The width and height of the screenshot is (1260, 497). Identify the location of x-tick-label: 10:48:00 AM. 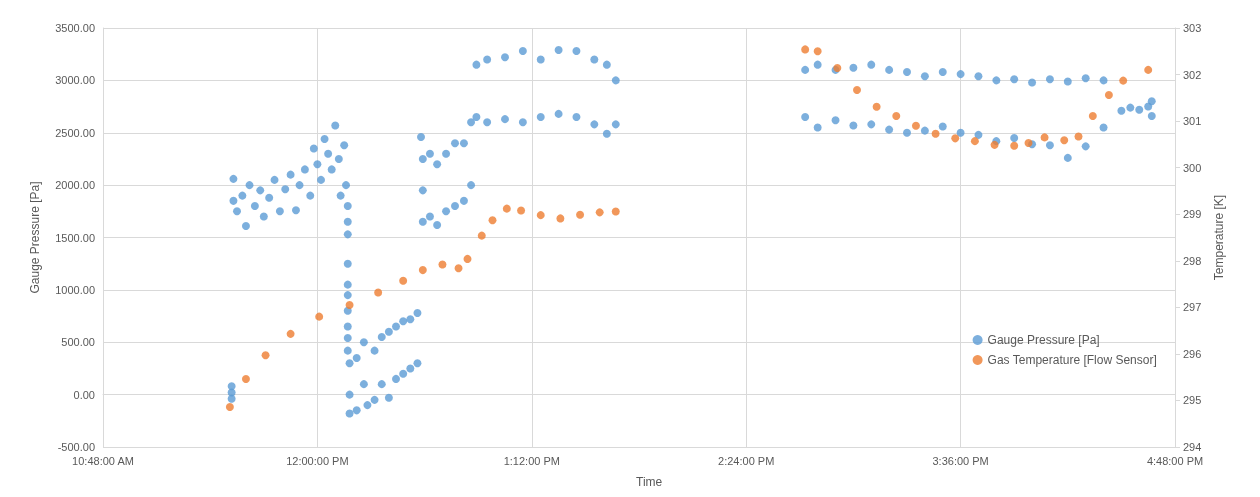
(103, 460).